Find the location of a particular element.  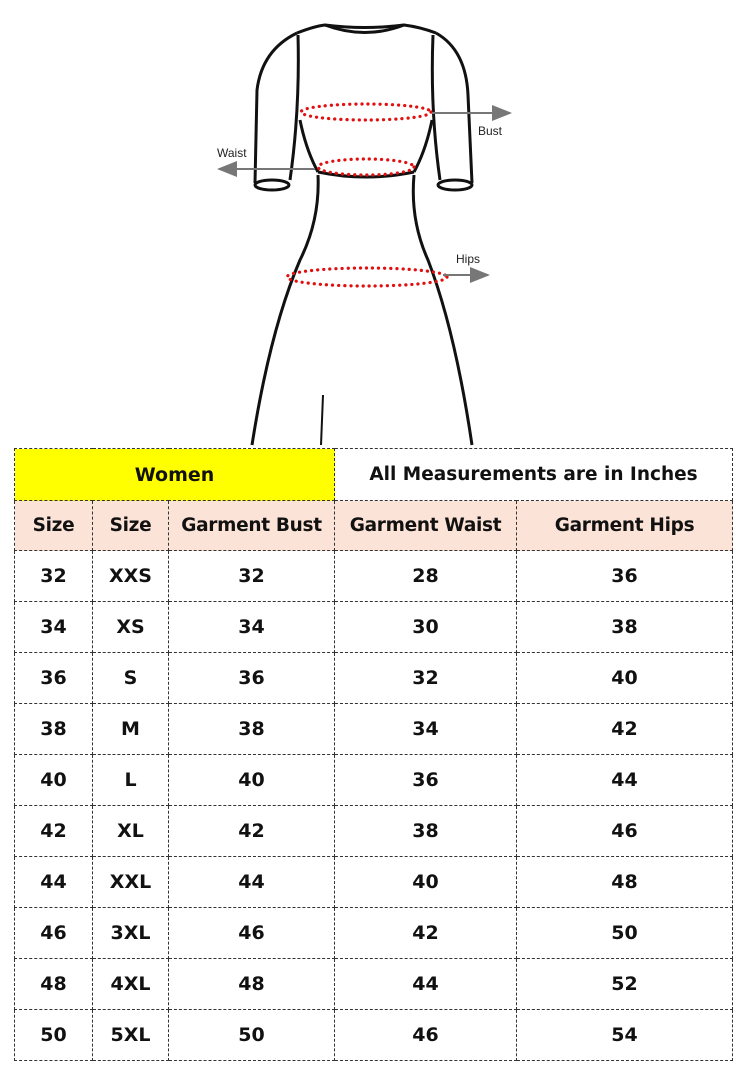

table-row: 50 5XL 50 46 54 is located at coordinates (374, 1035).